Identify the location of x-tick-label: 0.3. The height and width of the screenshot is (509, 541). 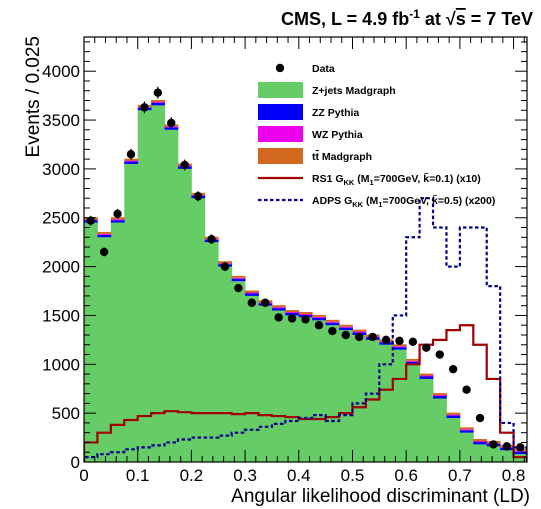
(245, 475).